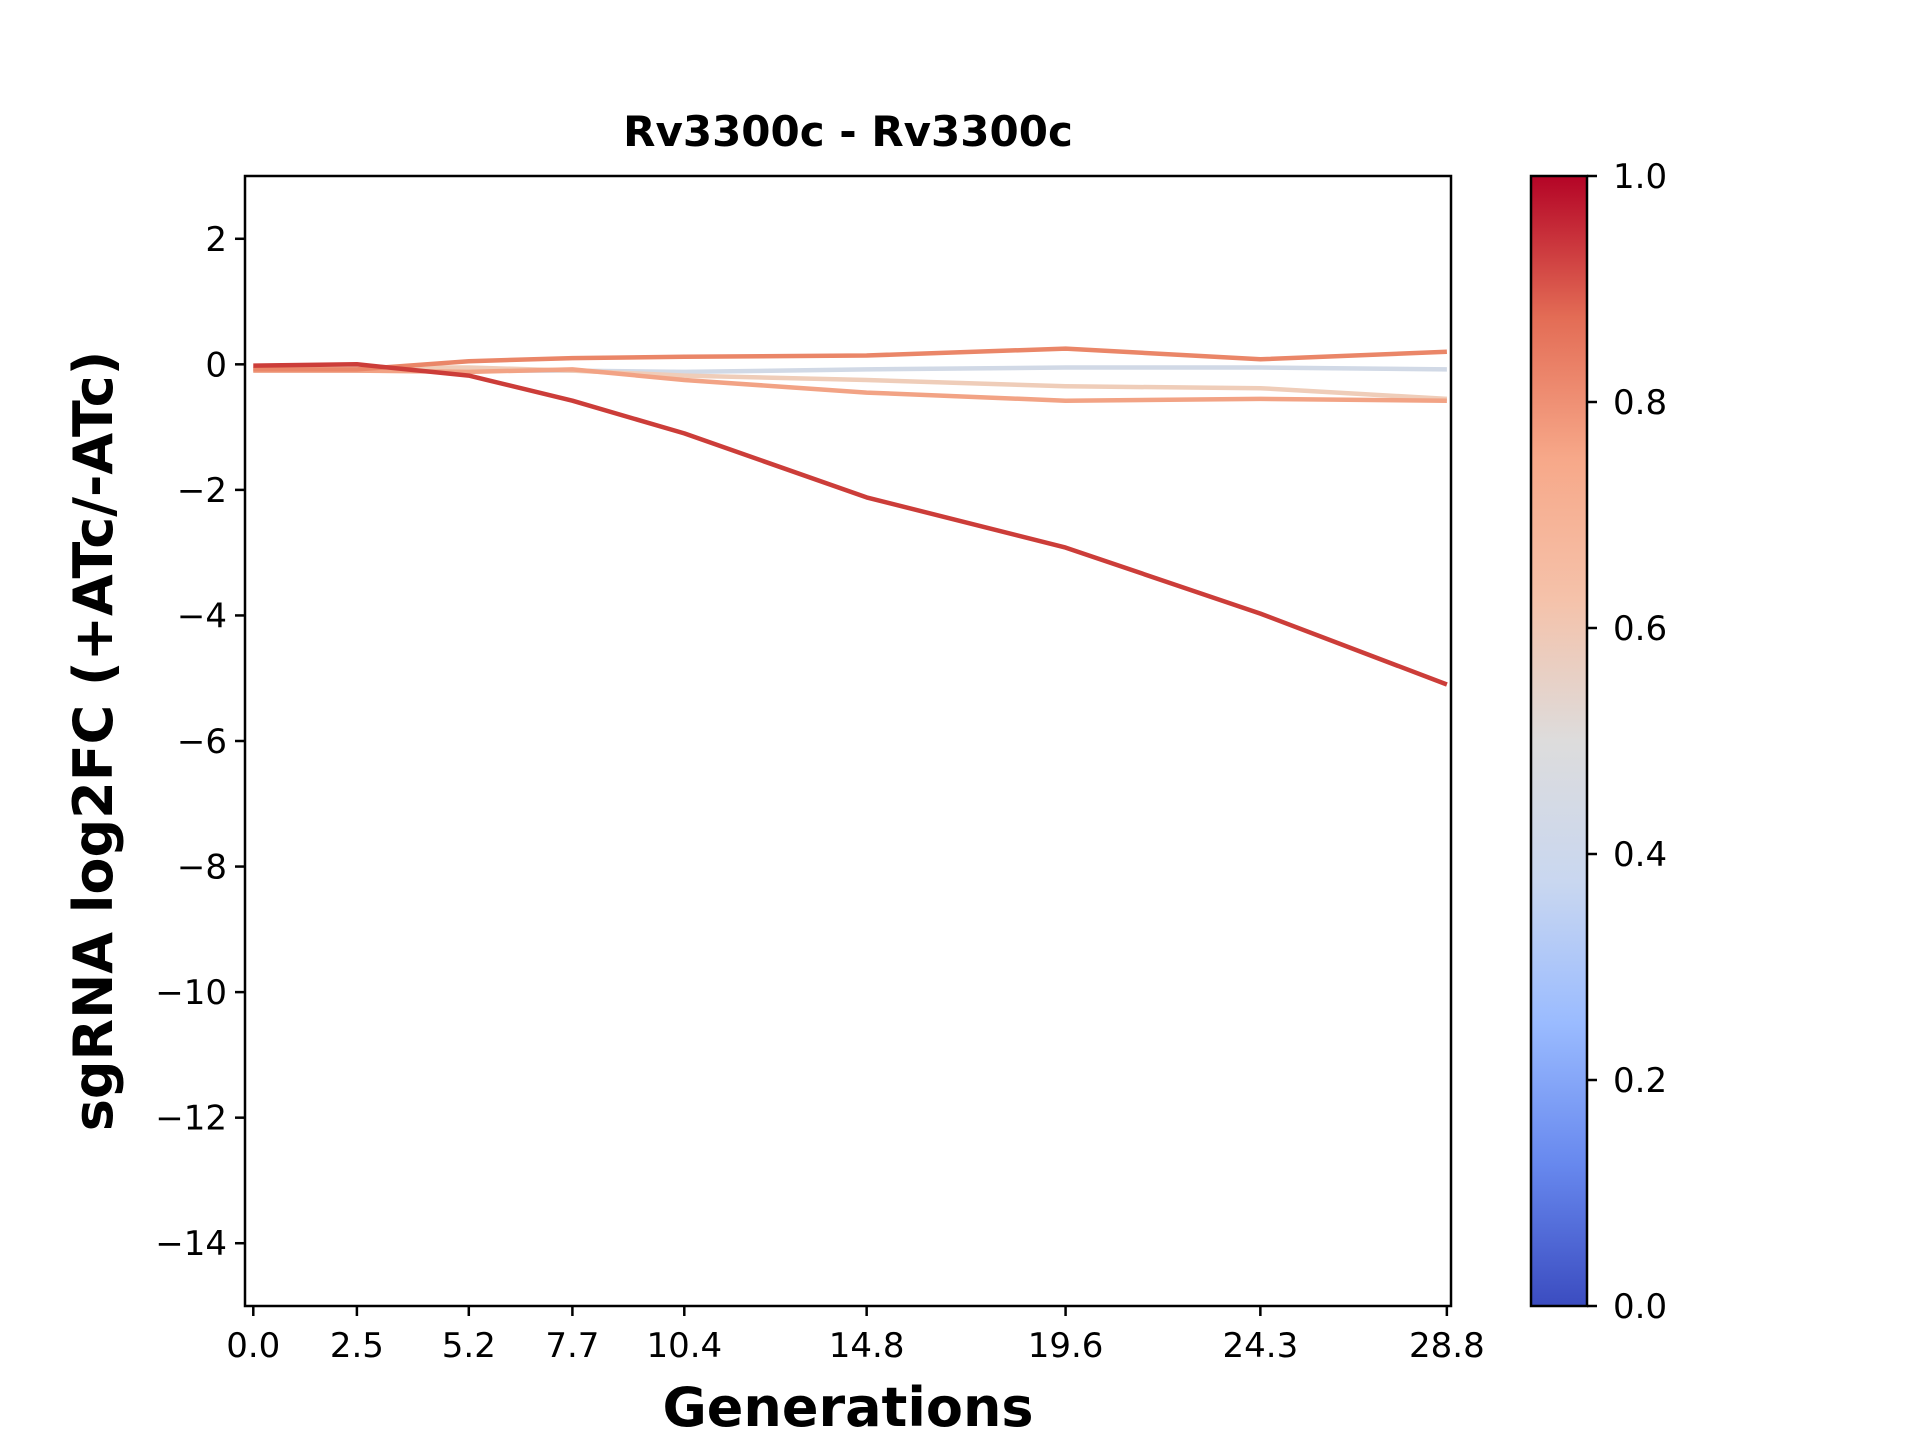 The height and width of the screenshot is (1440, 1920). I want to click on x-tick-label: 2.5, so click(357, 1346).